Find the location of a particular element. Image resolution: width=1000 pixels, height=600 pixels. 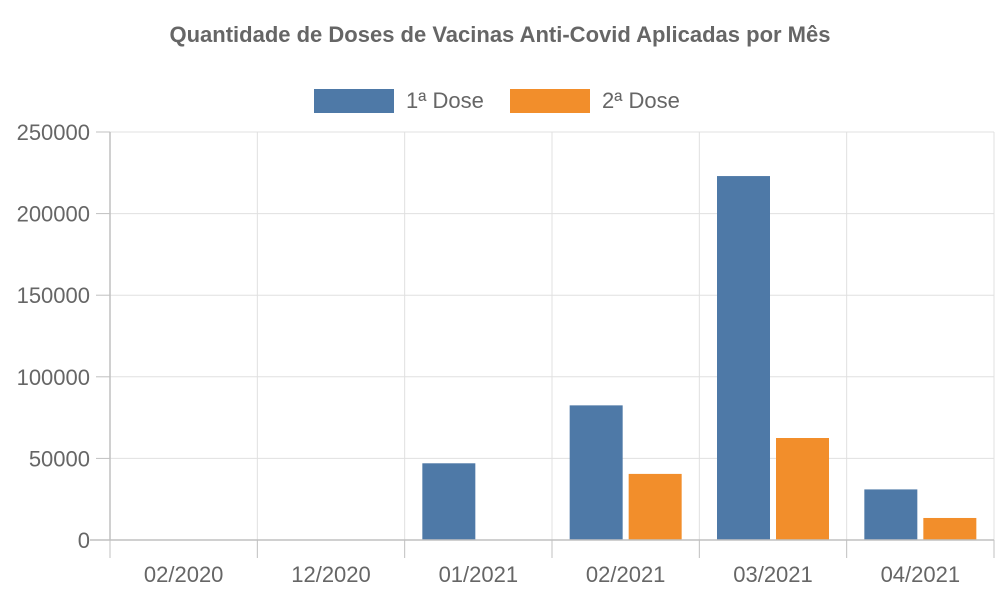

y-tick-label: 50000 is located at coordinates (59, 458).